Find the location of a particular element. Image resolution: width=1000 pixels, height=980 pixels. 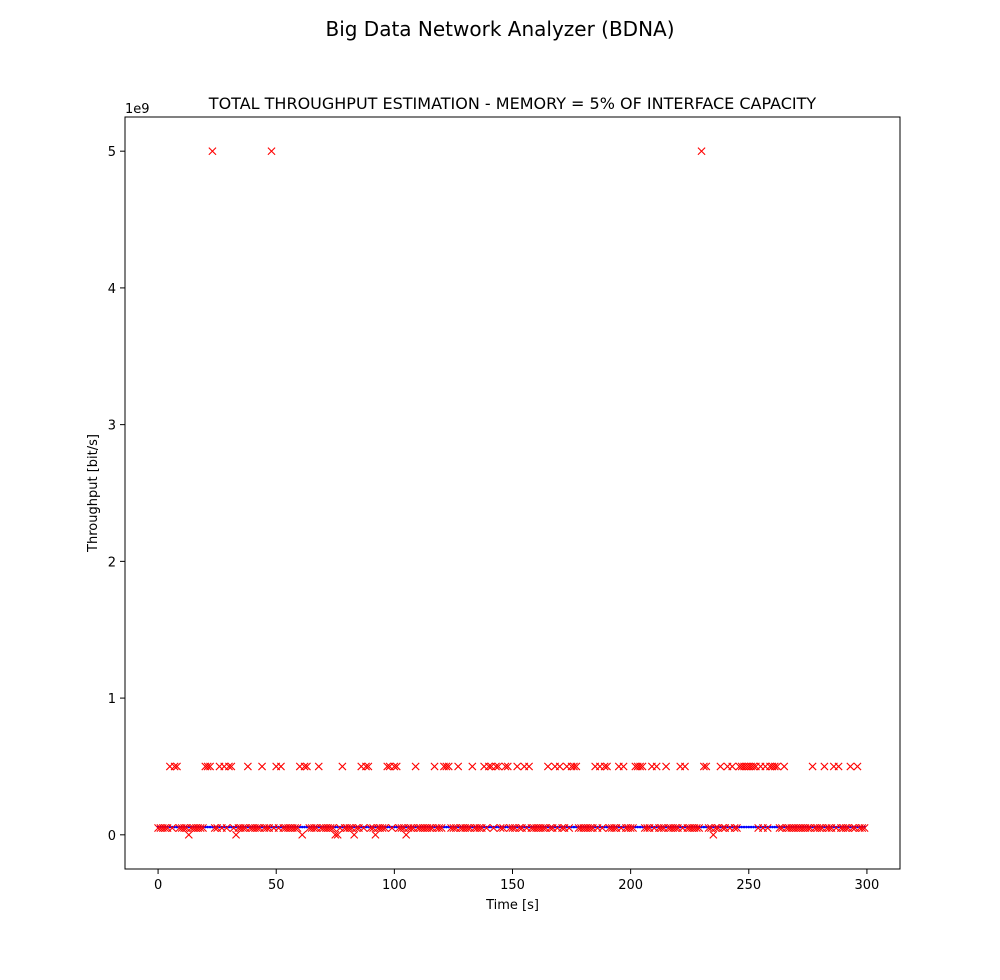

y-tick-label: 1 is located at coordinates (112, 699).